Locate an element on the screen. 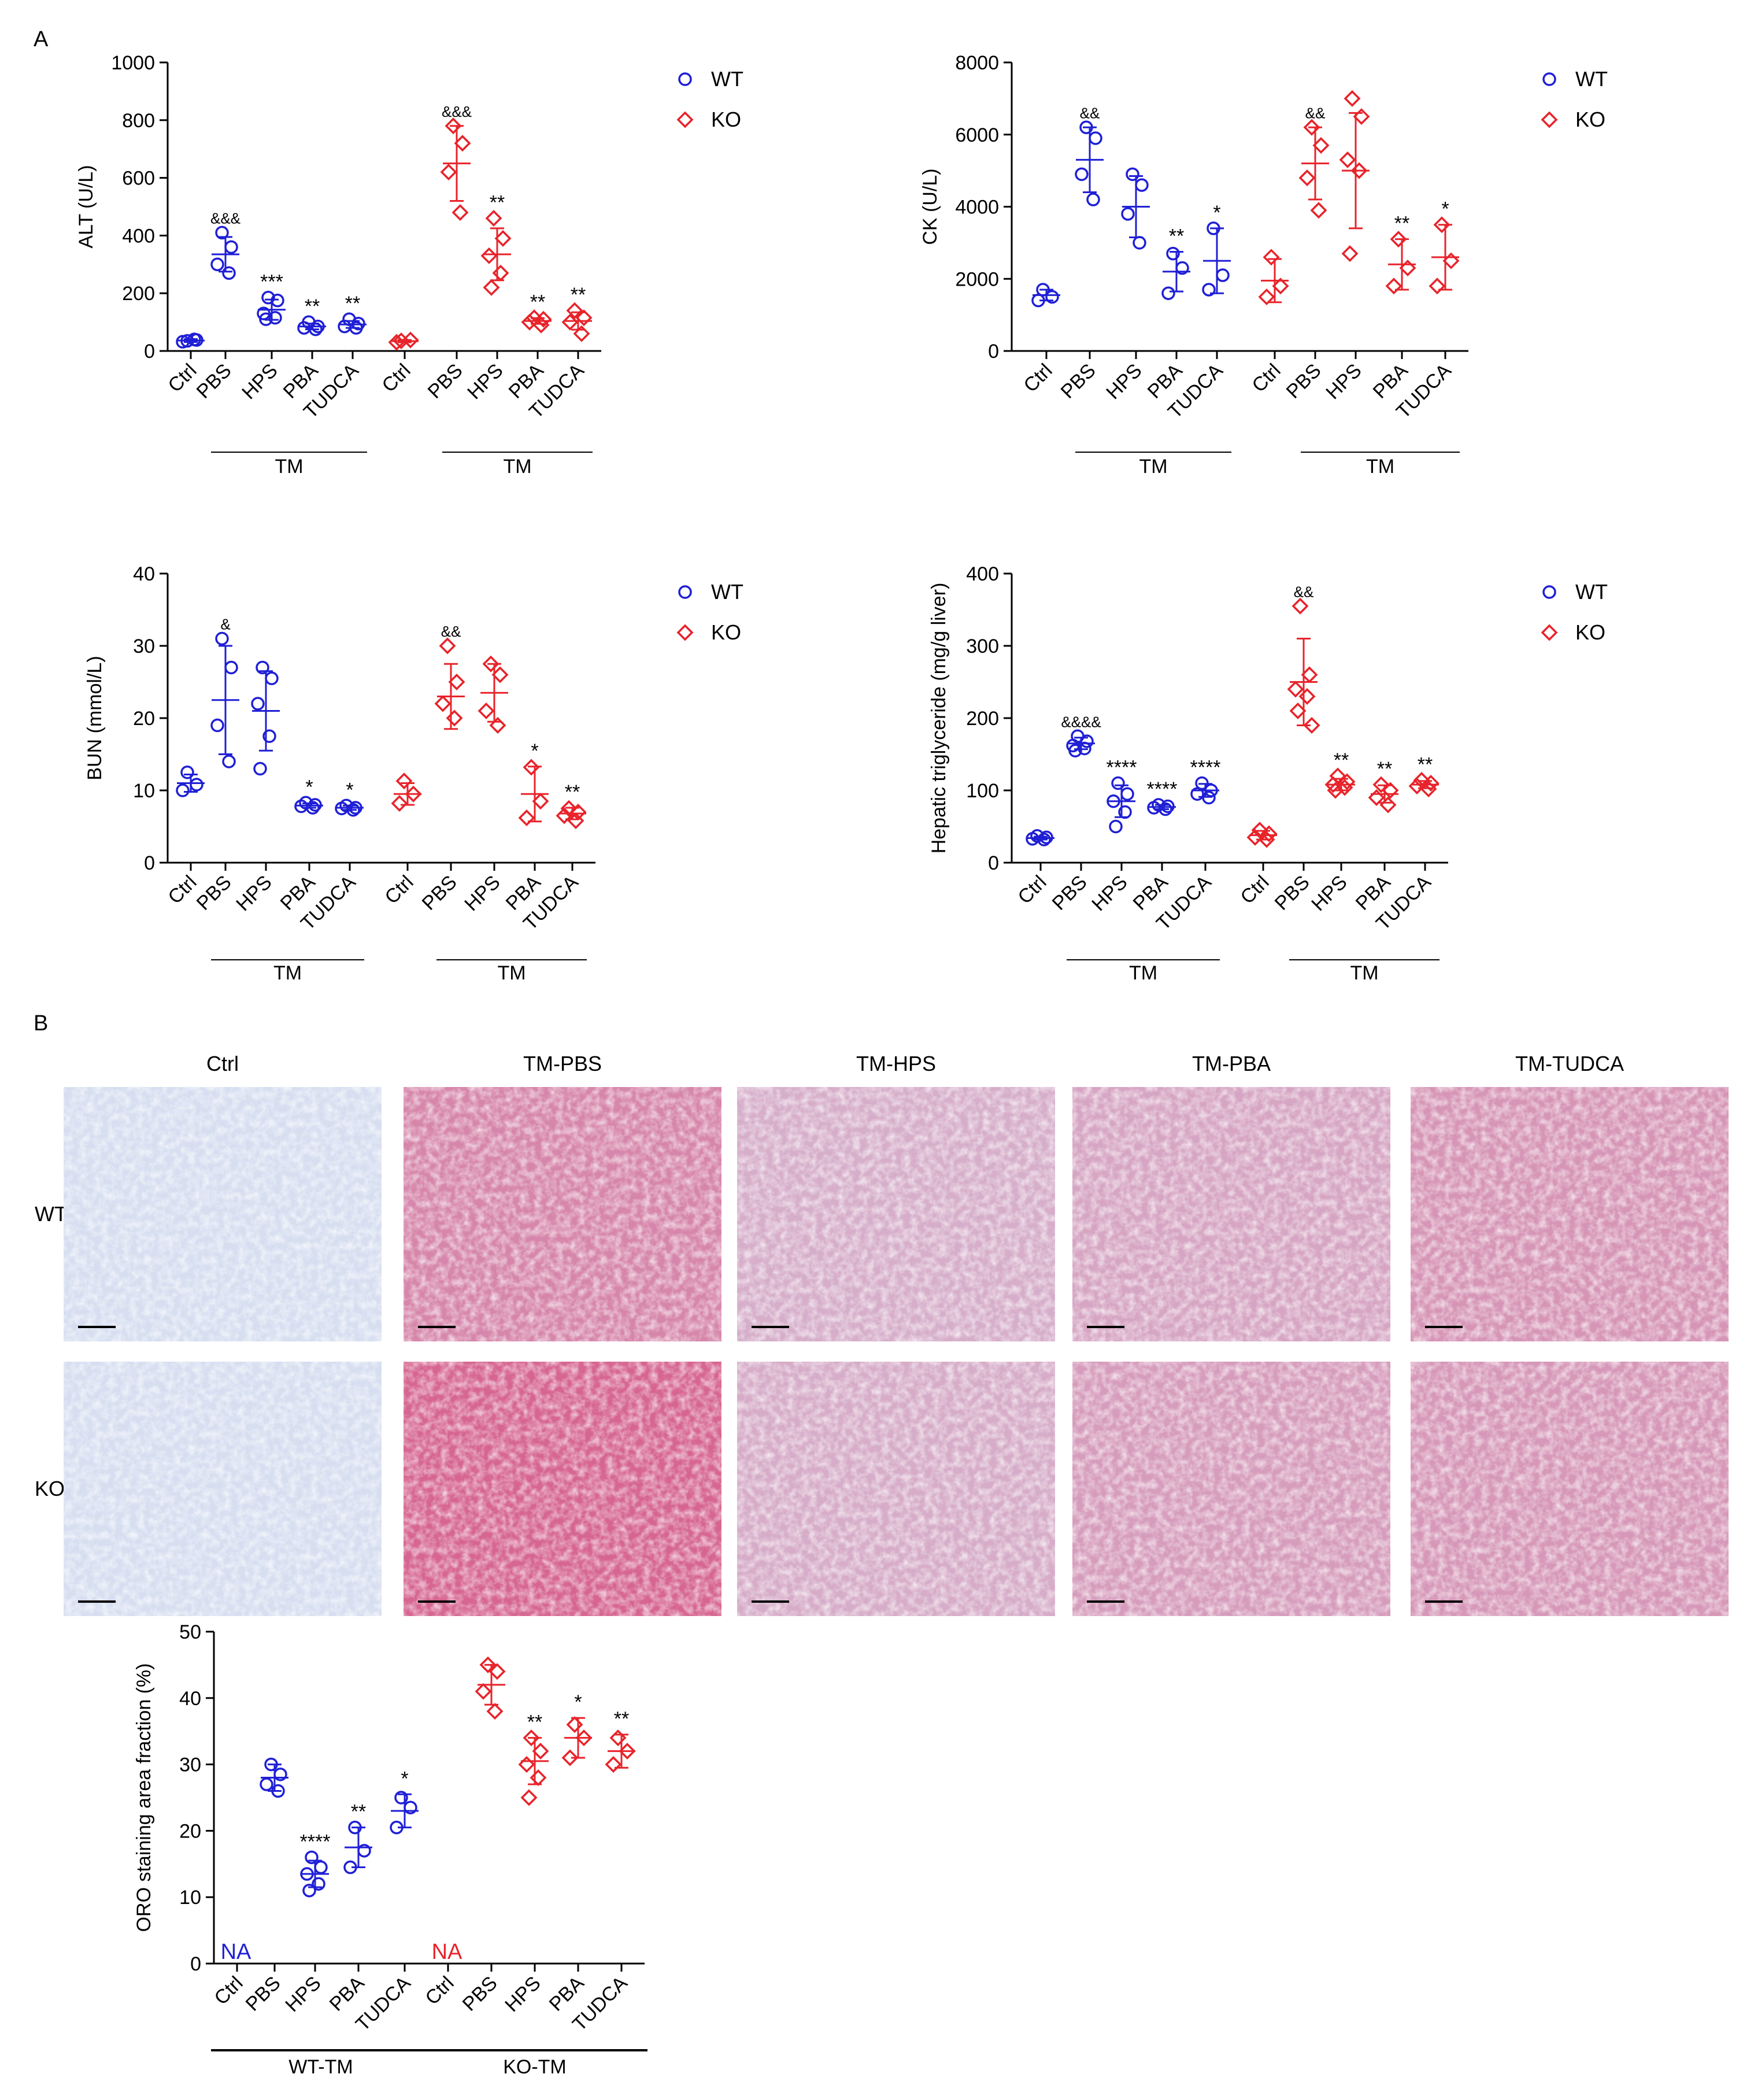  group-bracket-label: TM is located at coordinates (511, 973).